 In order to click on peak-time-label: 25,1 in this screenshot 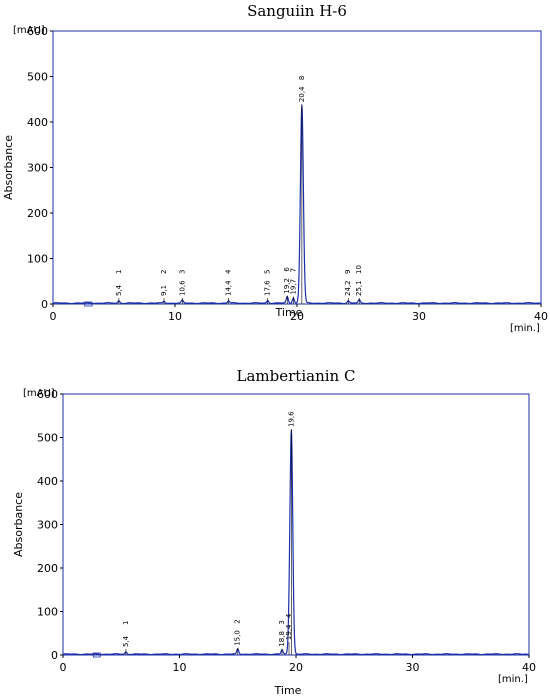, I will do `click(359, 288)`.